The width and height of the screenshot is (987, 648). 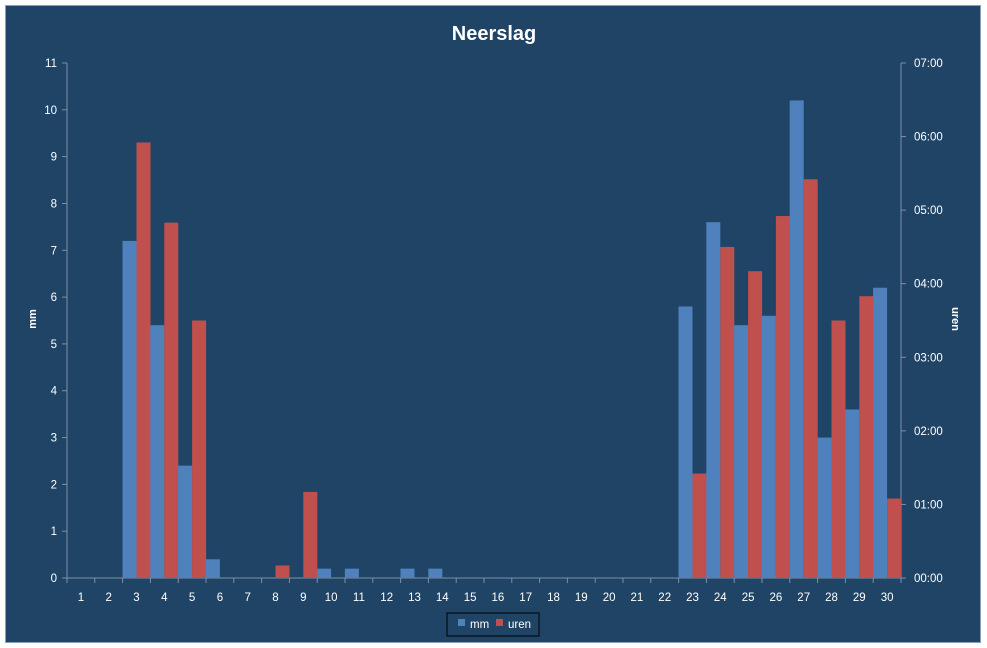 What do you see at coordinates (748, 598) in the screenshot?
I see `x-tick-label: 25` at bounding box center [748, 598].